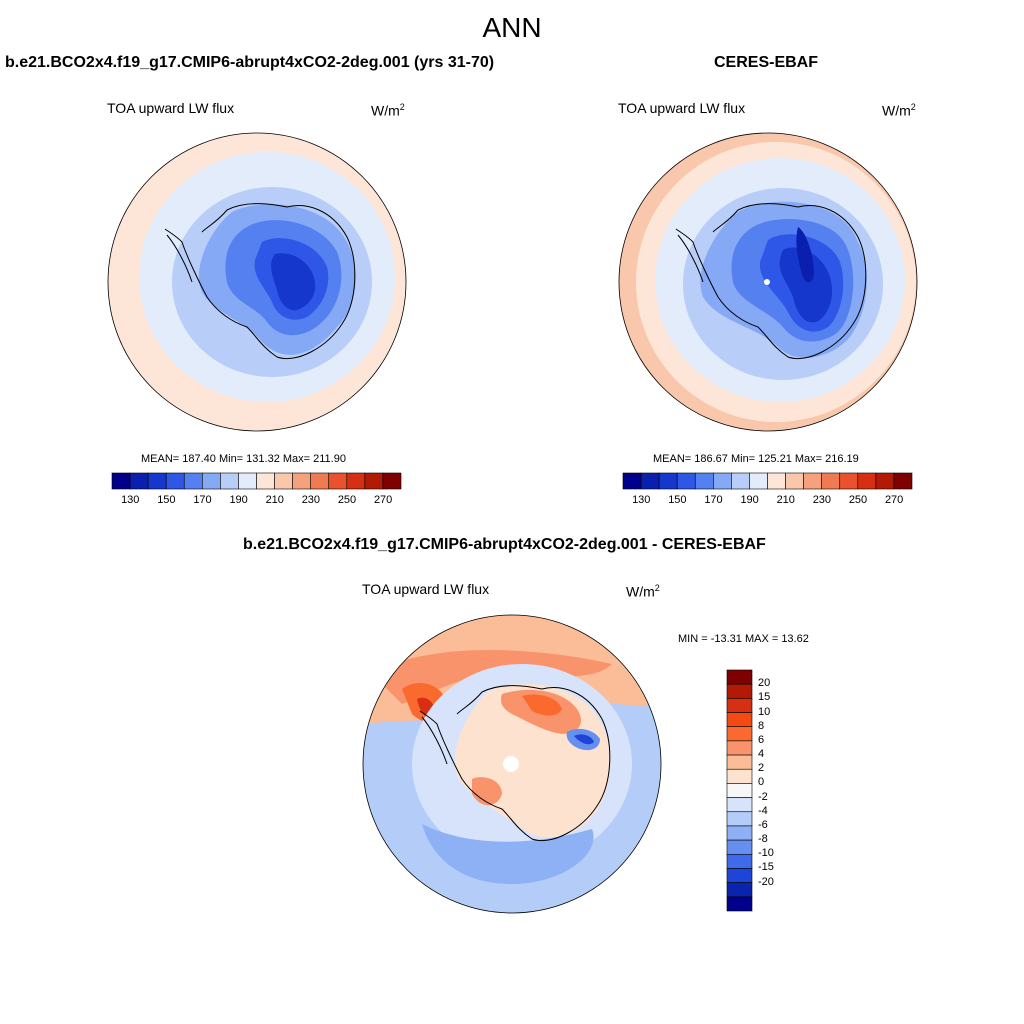  I want to click on panel-2-colorbar-labels: 130 150 170 190 210 230 250 270, so click(767, 501).